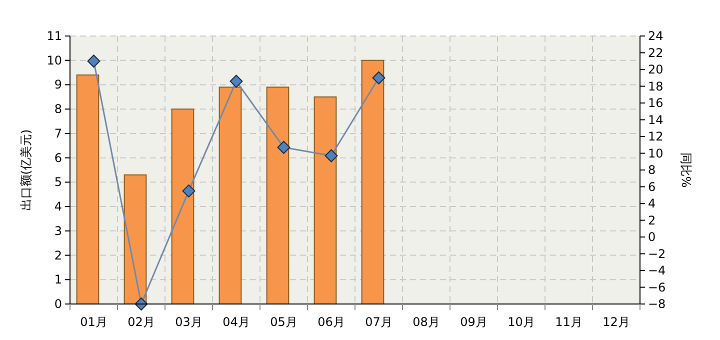 This screenshot has height=340, width=720. I want to click on x-tick-label: 08月, so click(426, 322).